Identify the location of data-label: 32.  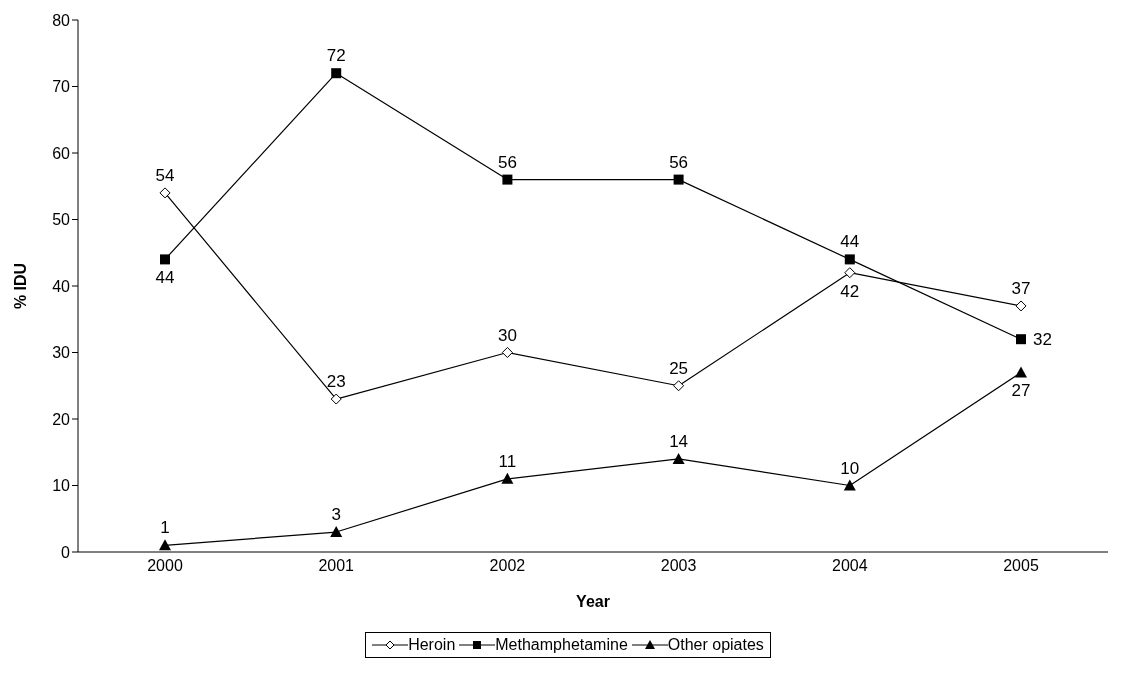
(1042, 340).